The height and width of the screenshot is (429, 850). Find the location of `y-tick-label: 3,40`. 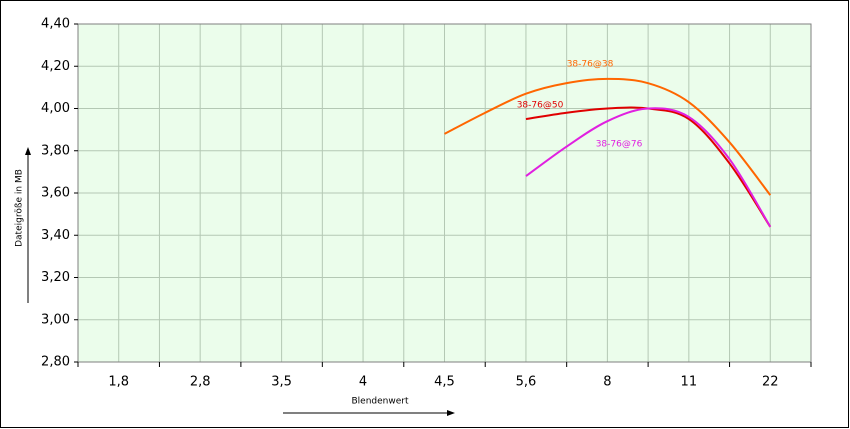

y-tick-label: 3,40 is located at coordinates (55, 235).